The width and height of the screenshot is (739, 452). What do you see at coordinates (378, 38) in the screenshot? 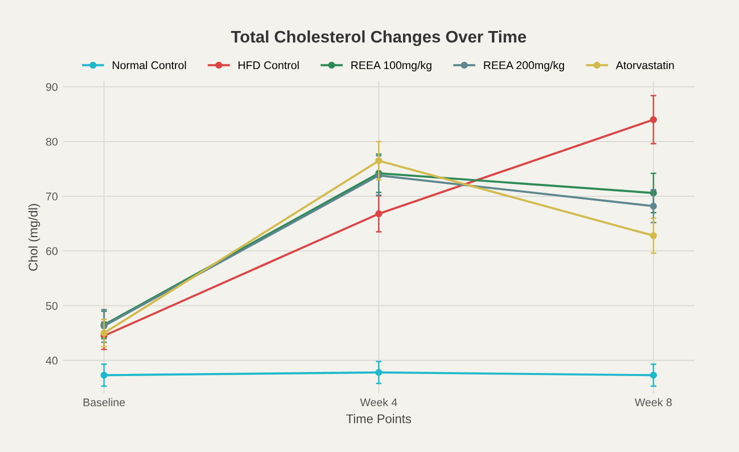
I see `chart-title: Total Cholesterol Changes Over Time` at bounding box center [378, 38].